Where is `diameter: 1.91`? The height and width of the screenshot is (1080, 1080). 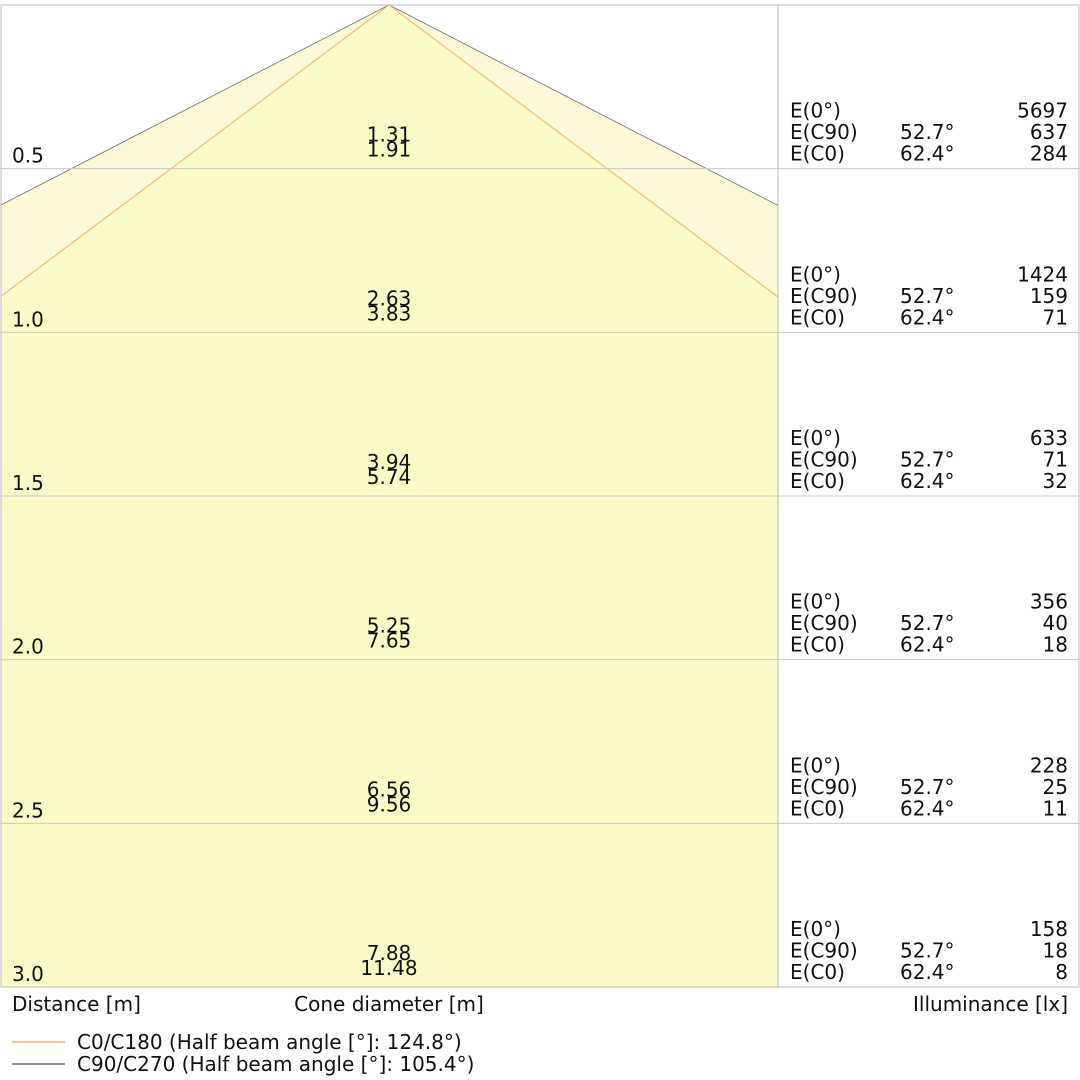
diameter: 1.91 is located at coordinates (389, 150).